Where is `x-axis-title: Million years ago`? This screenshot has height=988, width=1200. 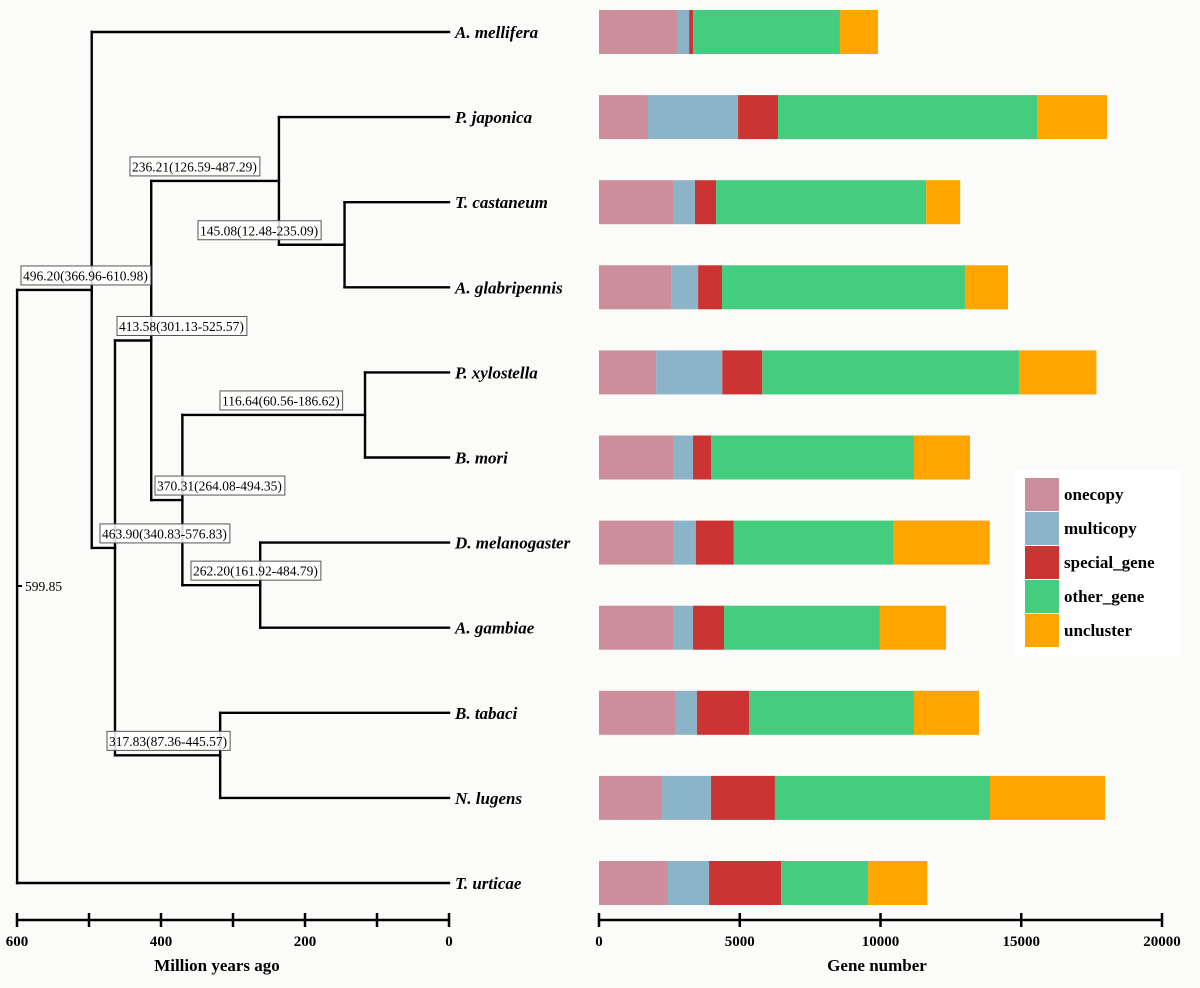
x-axis-title: Million years ago is located at coordinates (217, 965).